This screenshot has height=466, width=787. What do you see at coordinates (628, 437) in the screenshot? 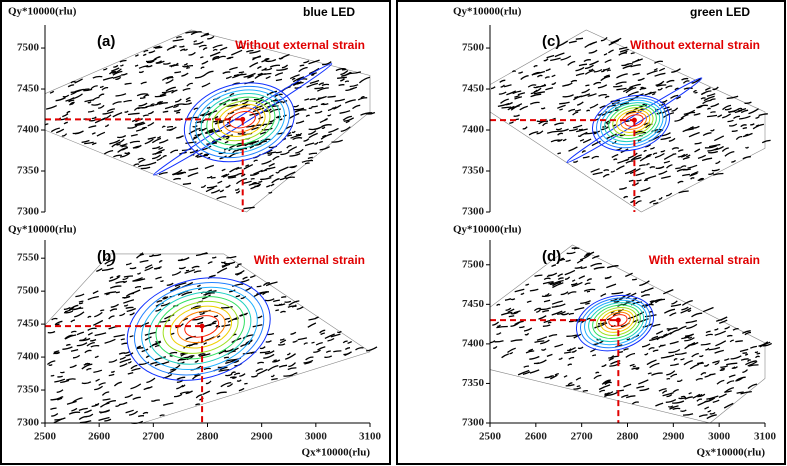
I see `x-tick-label: 2800` at bounding box center [628, 437].